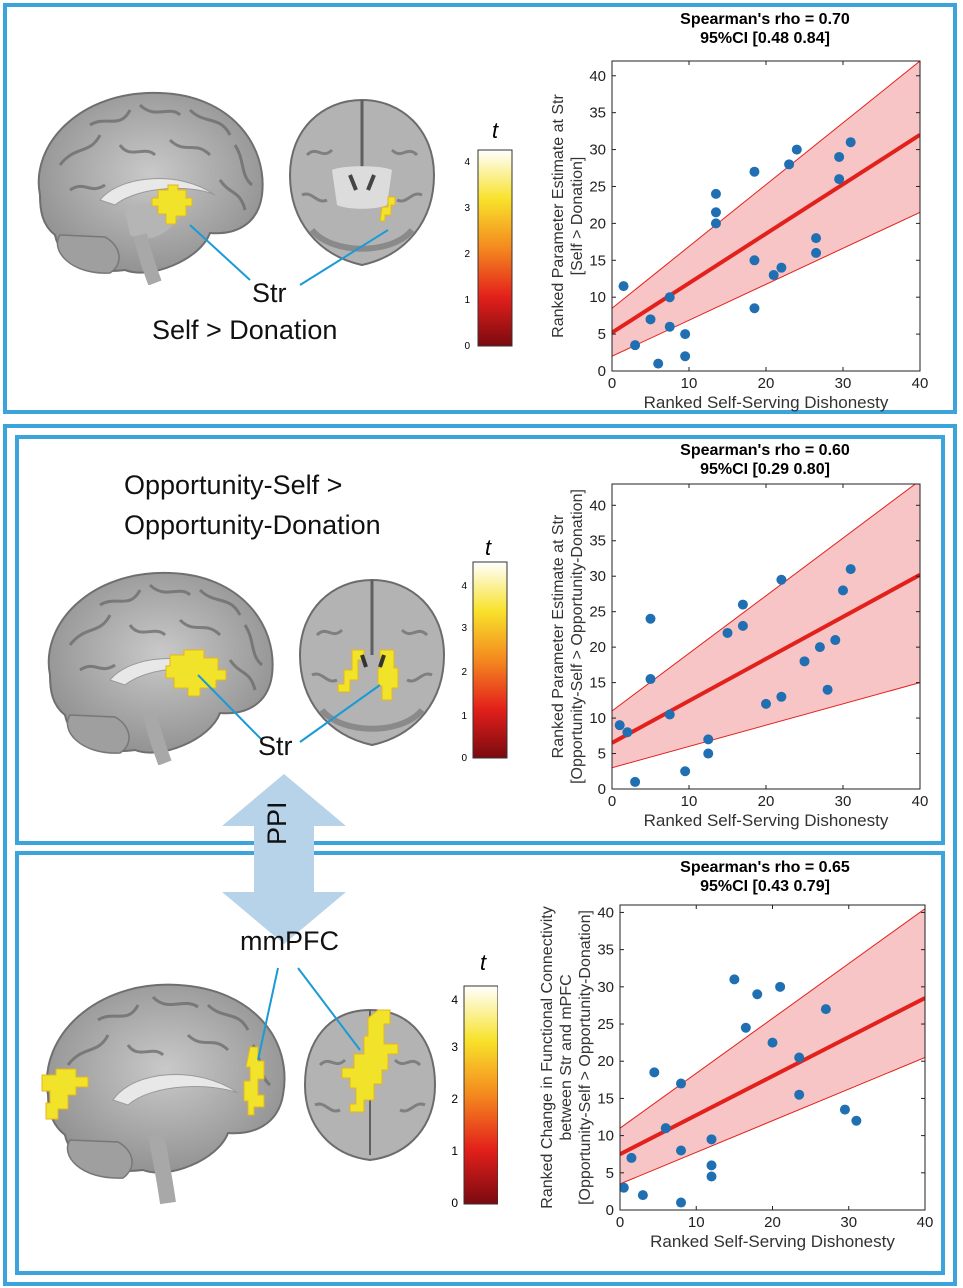 This screenshot has height=1288, width=963. I want to click on ppi-label: PPI, so click(277, 823).